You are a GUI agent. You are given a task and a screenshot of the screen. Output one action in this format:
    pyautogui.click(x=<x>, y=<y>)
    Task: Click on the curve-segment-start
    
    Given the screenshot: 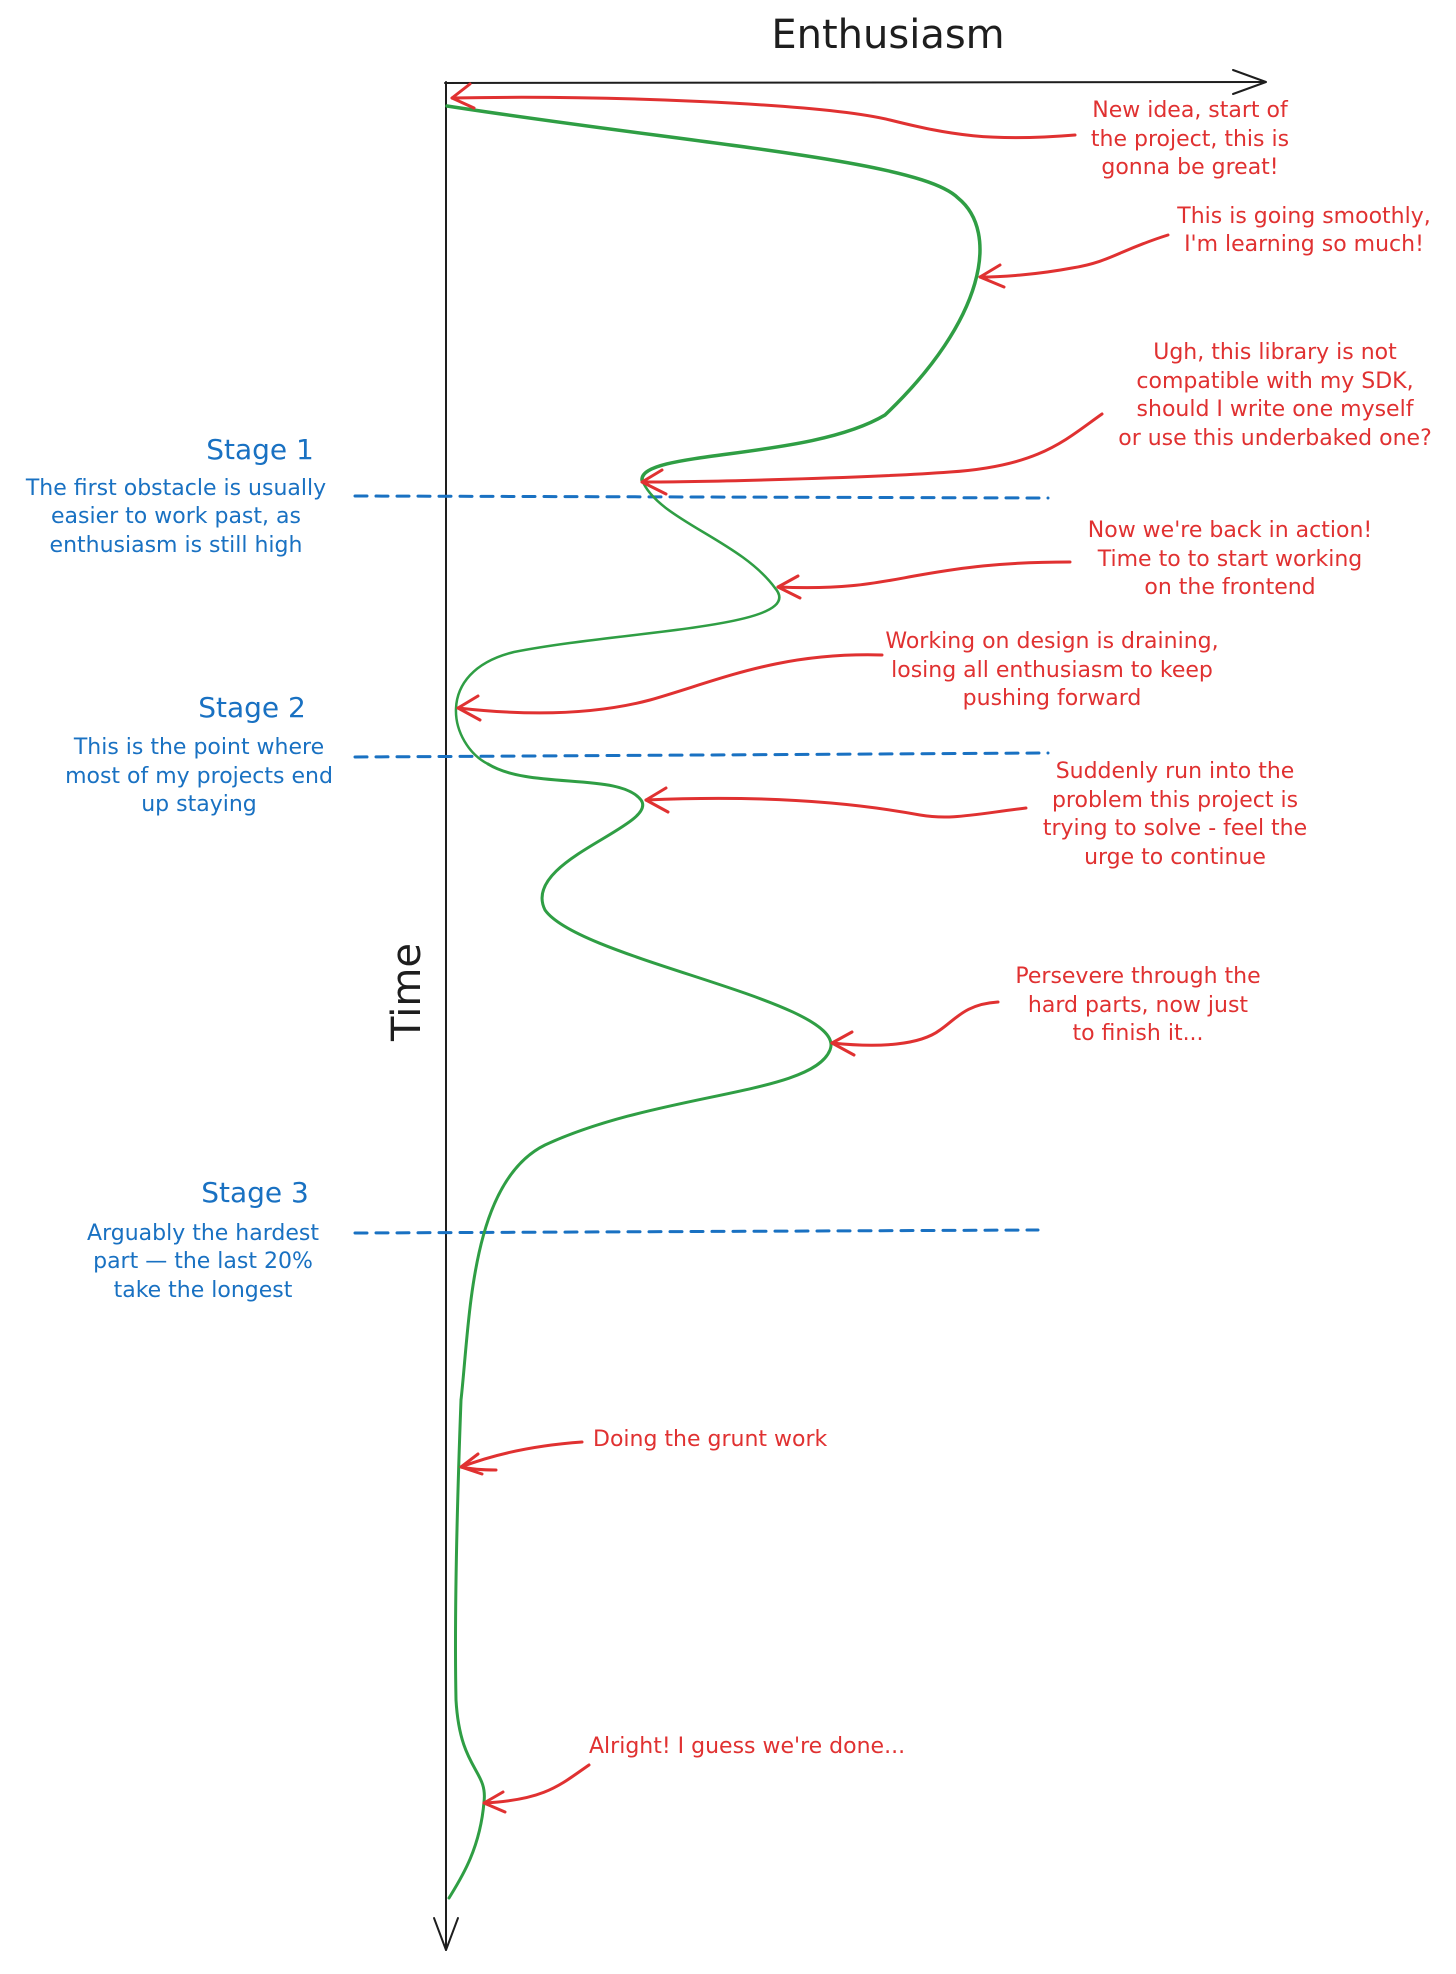 What is the action you would take?
    pyautogui.click(x=713, y=293)
    